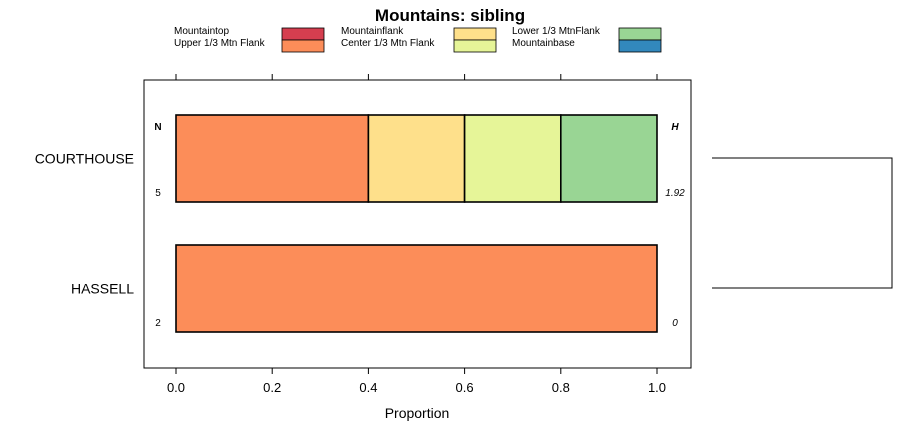 This screenshot has height=440, width=900. What do you see at coordinates (640, 46) in the screenshot?
I see `legend-swatch-mountainbase` at bounding box center [640, 46].